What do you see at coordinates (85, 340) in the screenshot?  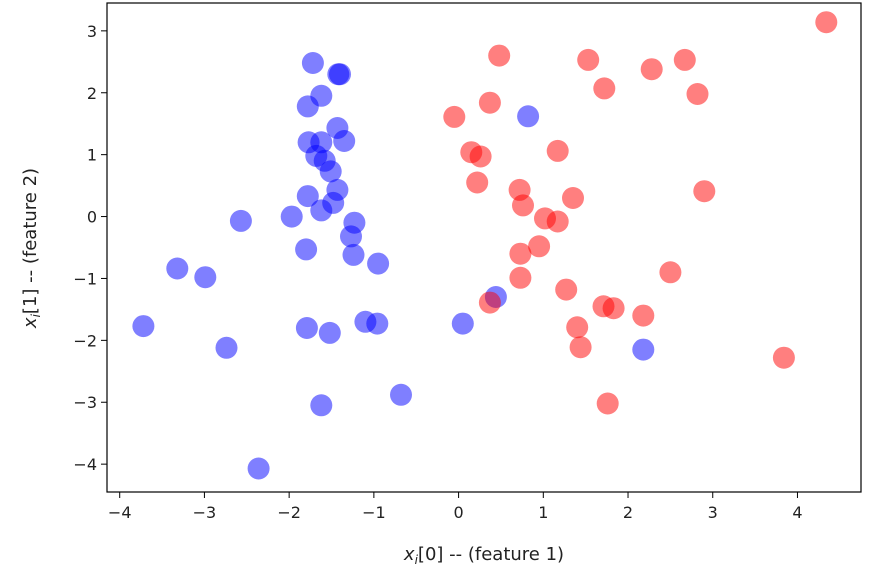 I see `y-tick-label: −2` at bounding box center [85, 340].